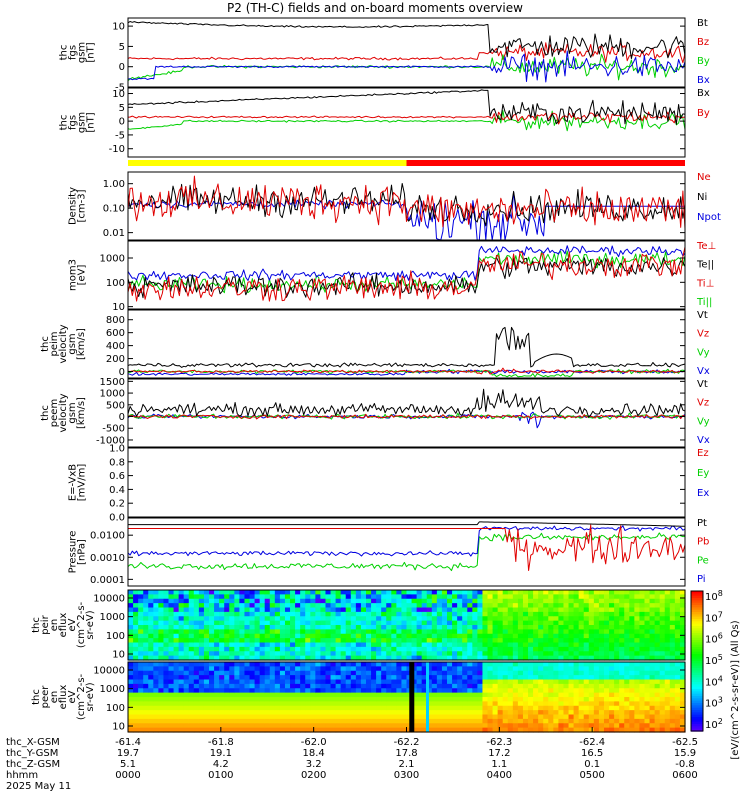  What do you see at coordinates (117, 490) in the screenshot?
I see `ytick-label: 0.4` at bounding box center [117, 490].